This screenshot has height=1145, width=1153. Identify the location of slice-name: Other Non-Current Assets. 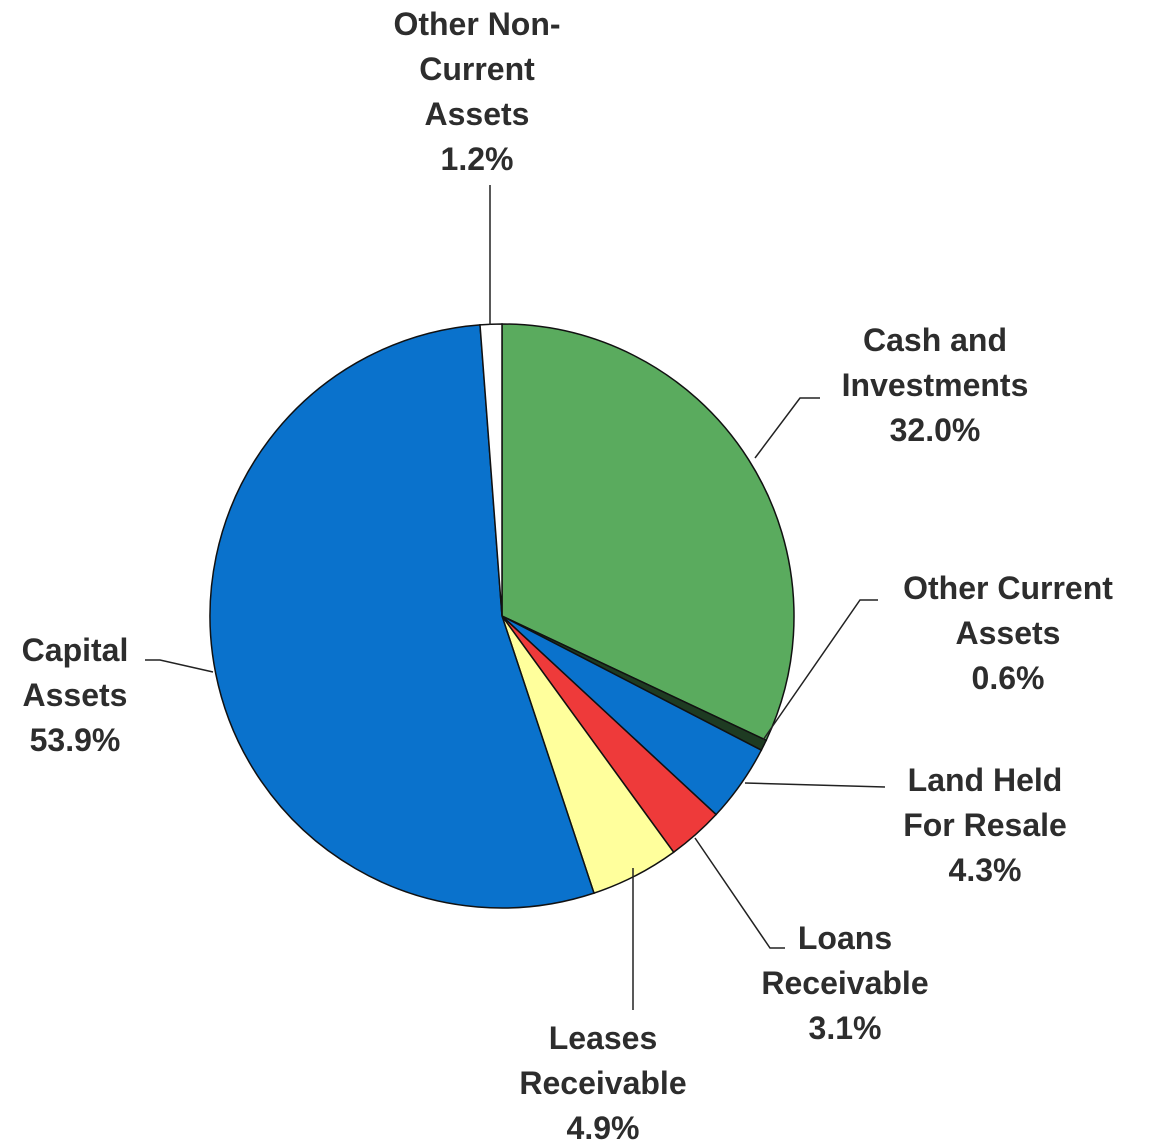
(477, 69).